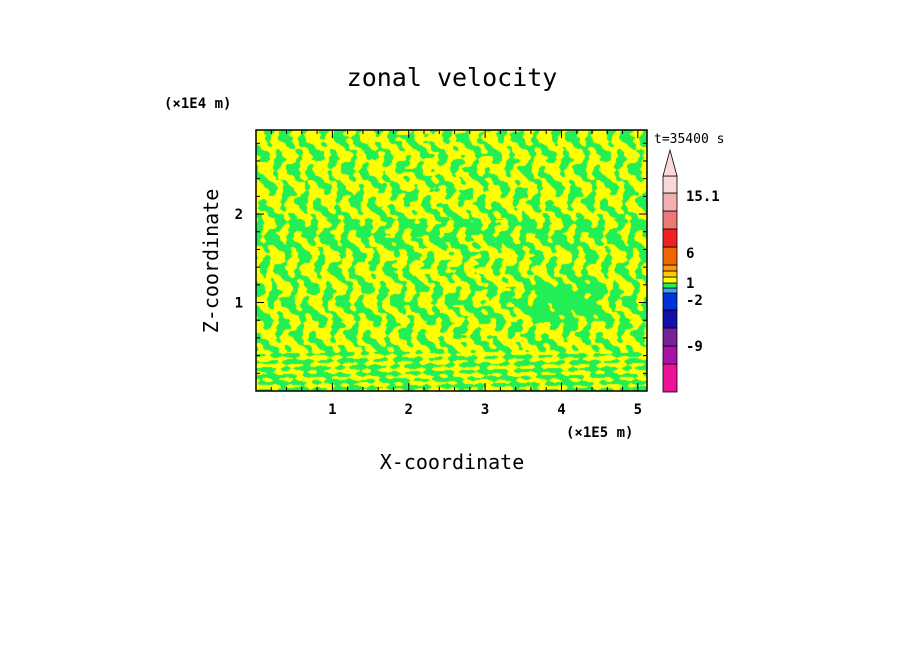 This screenshot has width=904, height=654. Describe the element at coordinates (703, 272) in the screenshot. I see `colorbar-labels: 15.1 6 1 -2 -9` at that location.